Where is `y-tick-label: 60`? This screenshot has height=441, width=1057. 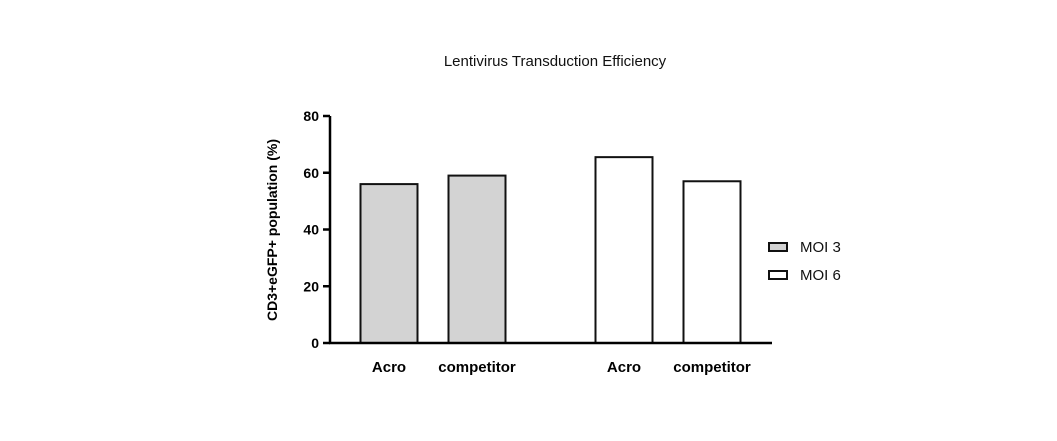 y-tick-label: 60 is located at coordinates (311, 173).